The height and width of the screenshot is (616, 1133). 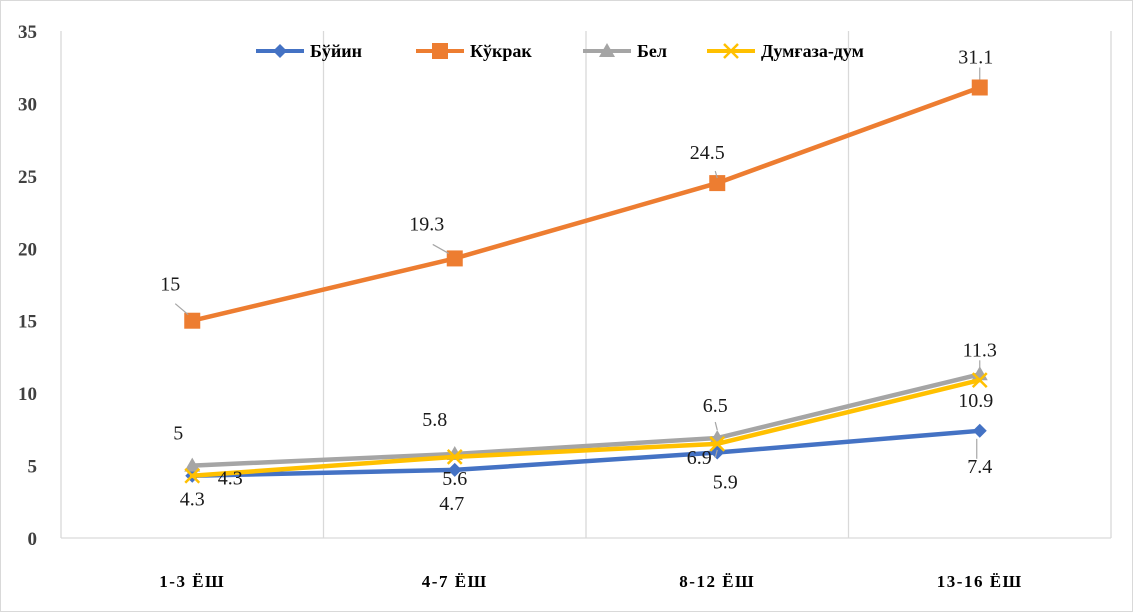 What do you see at coordinates (27, 32) in the screenshot?
I see `y-tick-label: 35` at bounding box center [27, 32].